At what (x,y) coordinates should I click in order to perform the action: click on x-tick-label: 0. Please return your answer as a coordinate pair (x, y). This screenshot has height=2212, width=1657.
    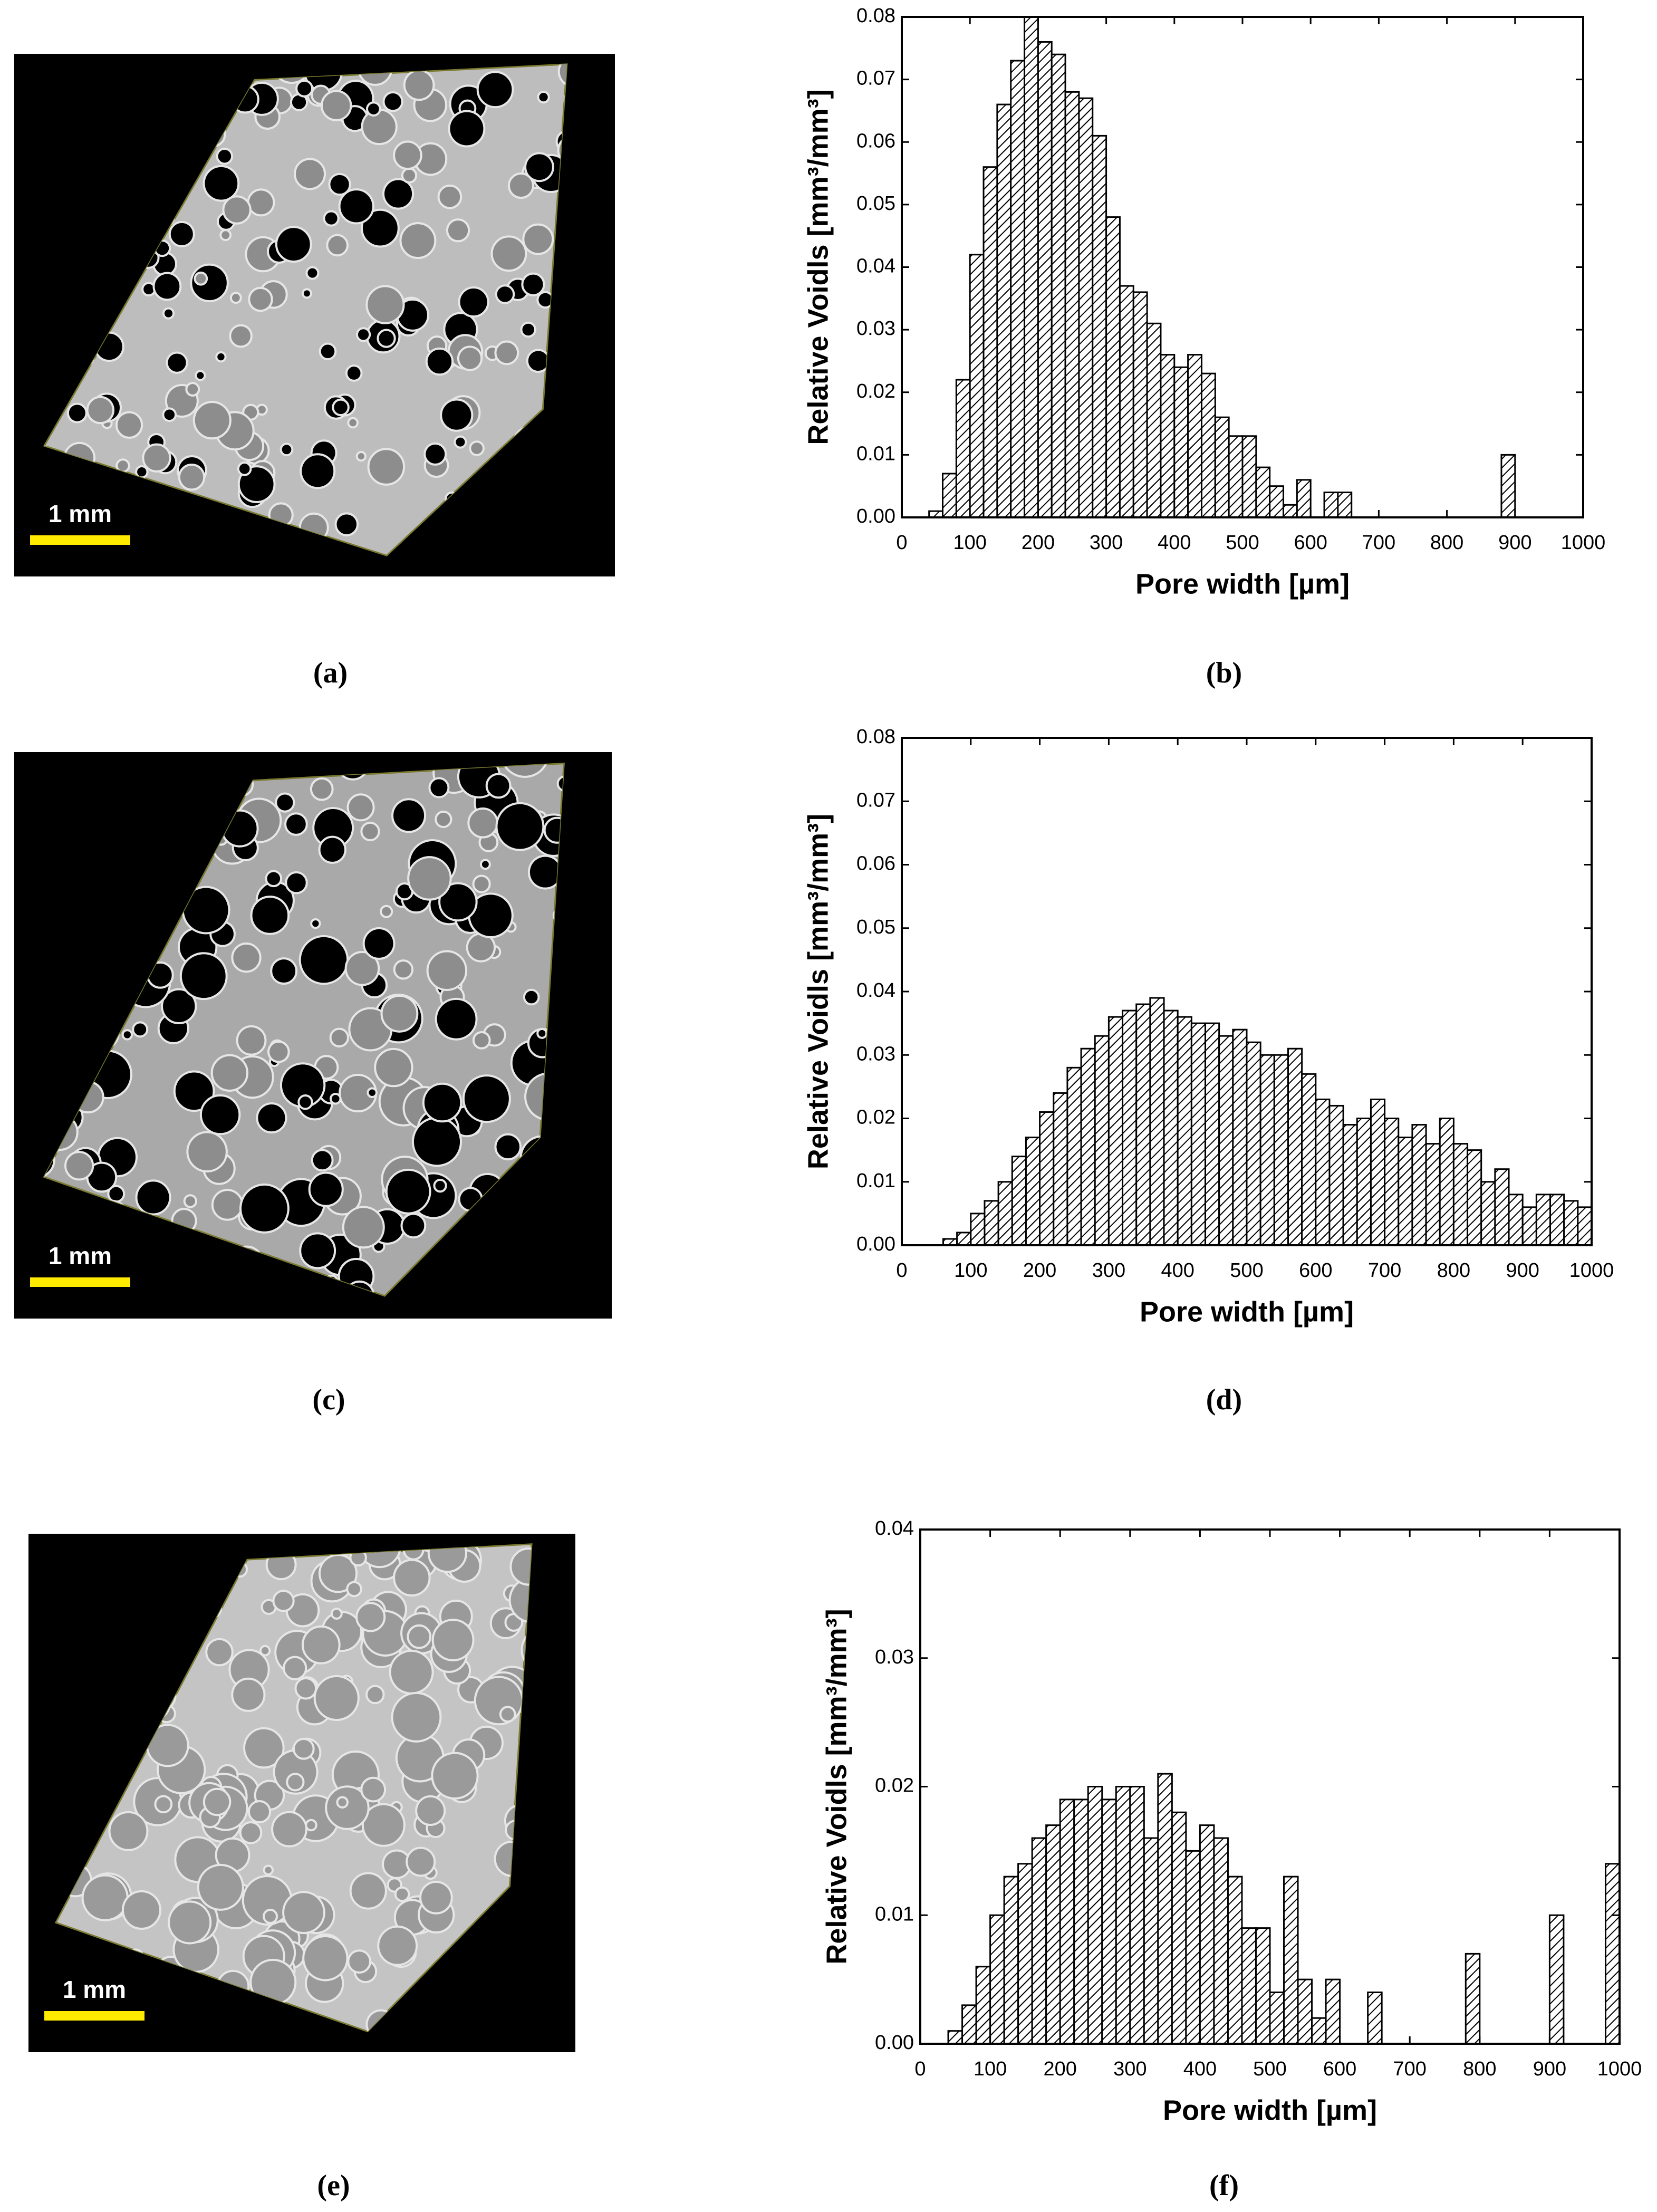
    Looking at the image, I should click on (902, 543).